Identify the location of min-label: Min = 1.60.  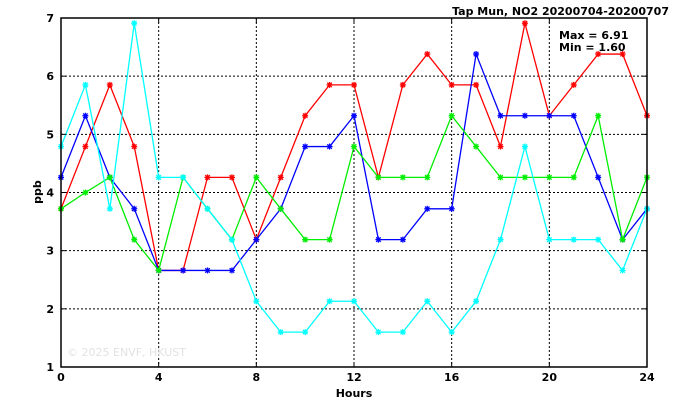
(592, 47).